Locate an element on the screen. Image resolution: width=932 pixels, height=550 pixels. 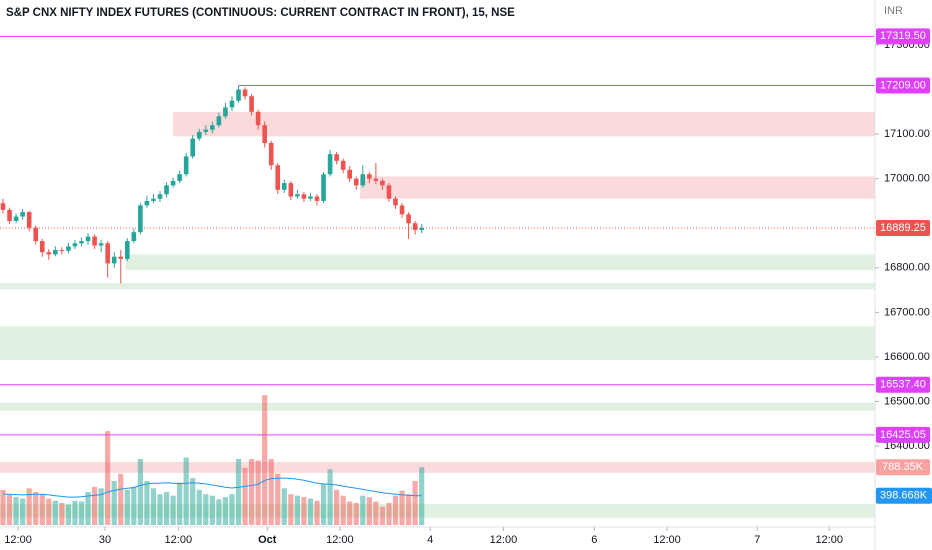
volume-ma is located at coordinates (212, 487).